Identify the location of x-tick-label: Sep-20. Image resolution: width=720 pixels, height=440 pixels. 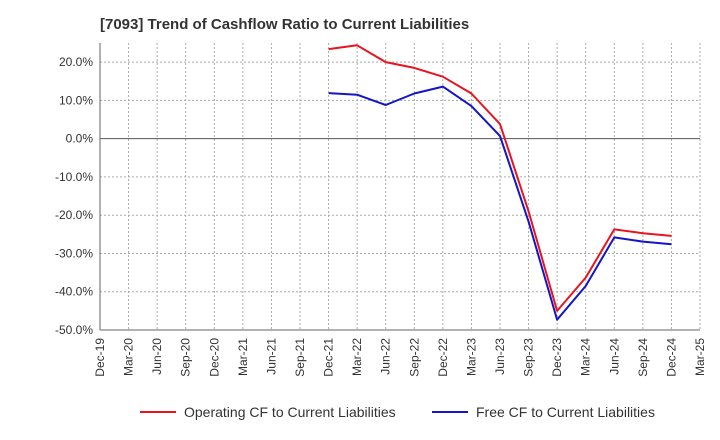
(186, 357).